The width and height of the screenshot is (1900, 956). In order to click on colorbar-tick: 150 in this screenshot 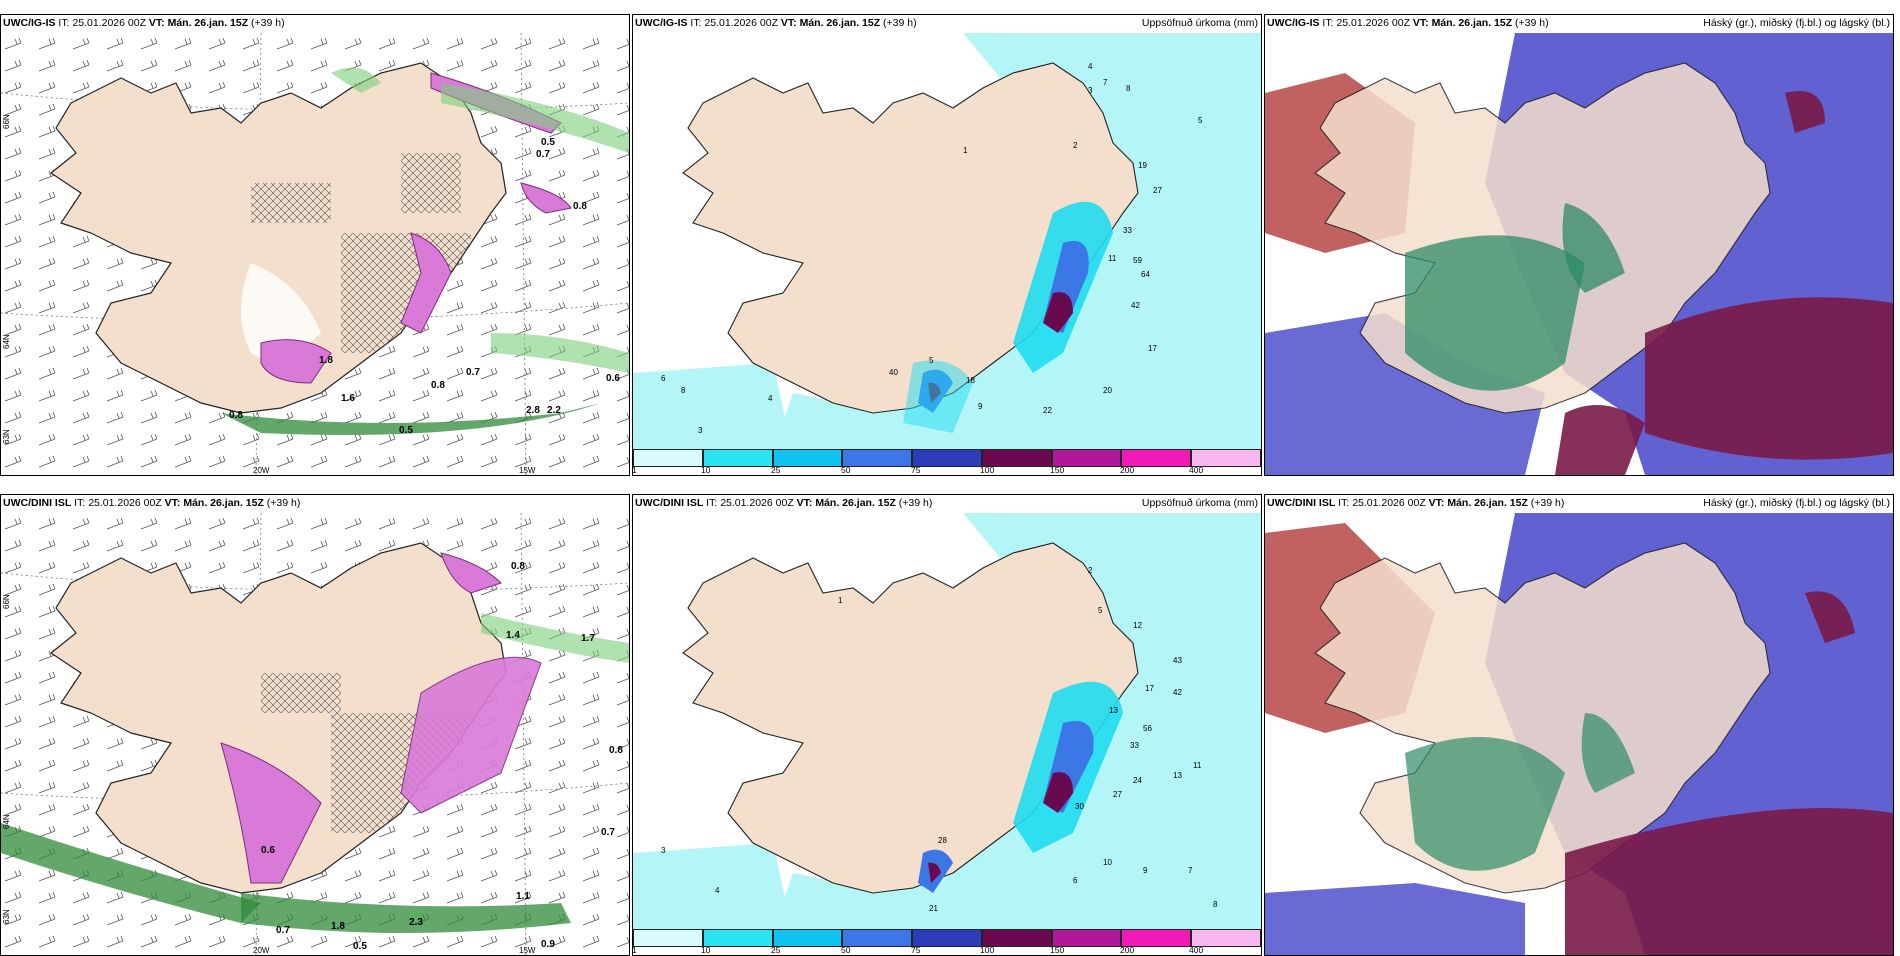, I will do `click(1057, 470)`.